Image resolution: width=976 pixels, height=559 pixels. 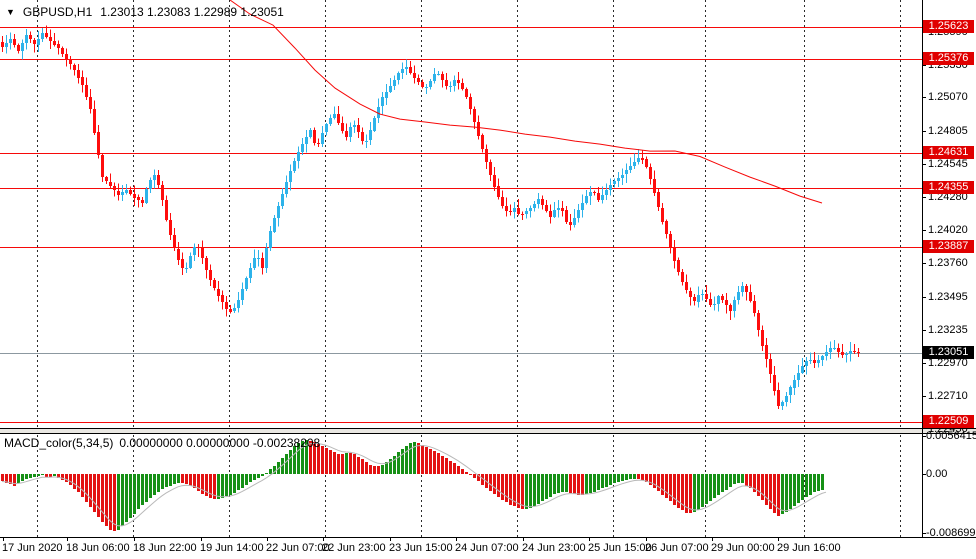 I want to click on time-tick-label: 29 Jun 16:00, so click(x=809, y=548).